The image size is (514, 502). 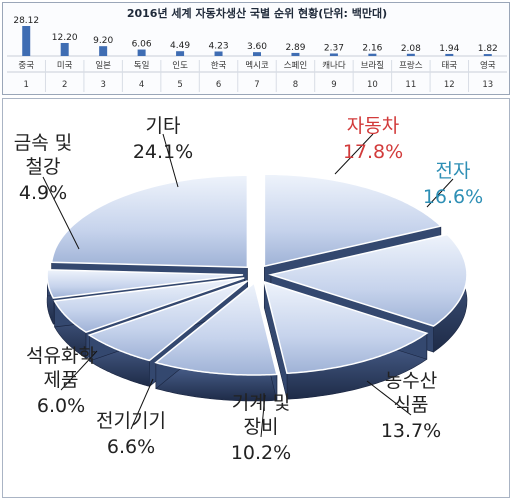 What do you see at coordinates (295, 65) in the screenshot?
I see `bar-category-label: 스페인` at bounding box center [295, 65].